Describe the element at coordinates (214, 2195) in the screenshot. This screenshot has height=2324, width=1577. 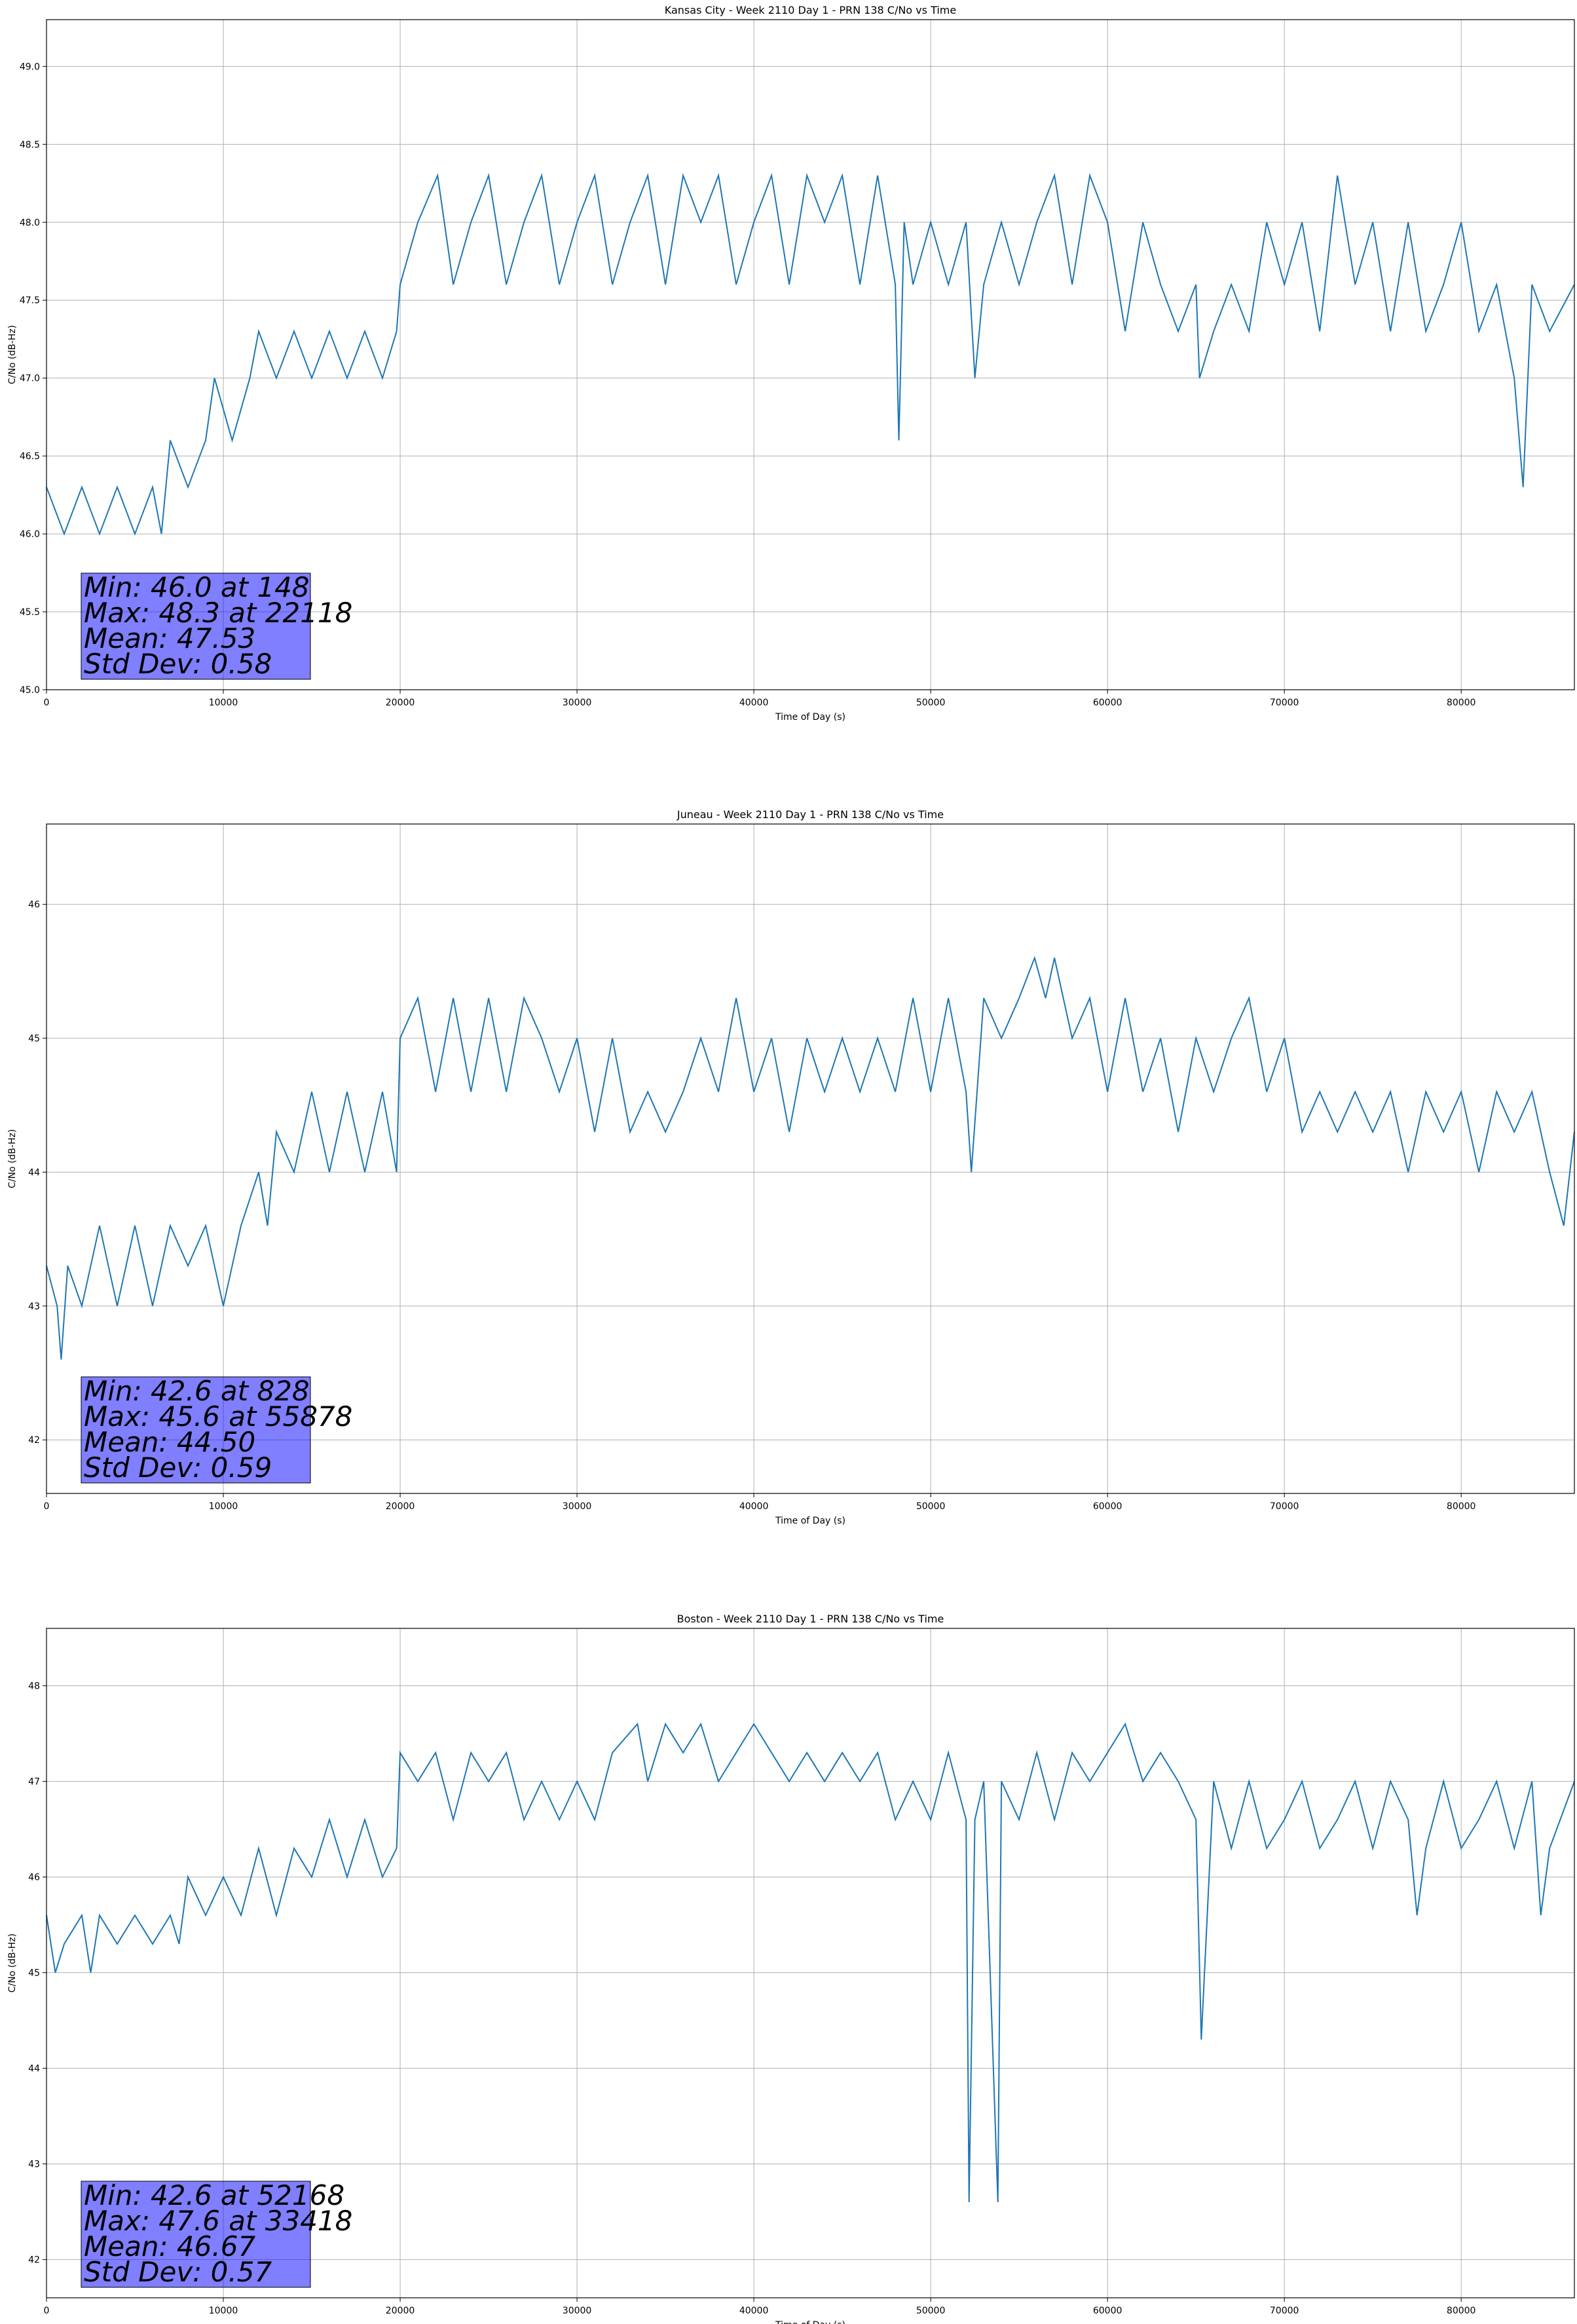
I see `stats-line: Min: 42.6 at 52168` at that location.